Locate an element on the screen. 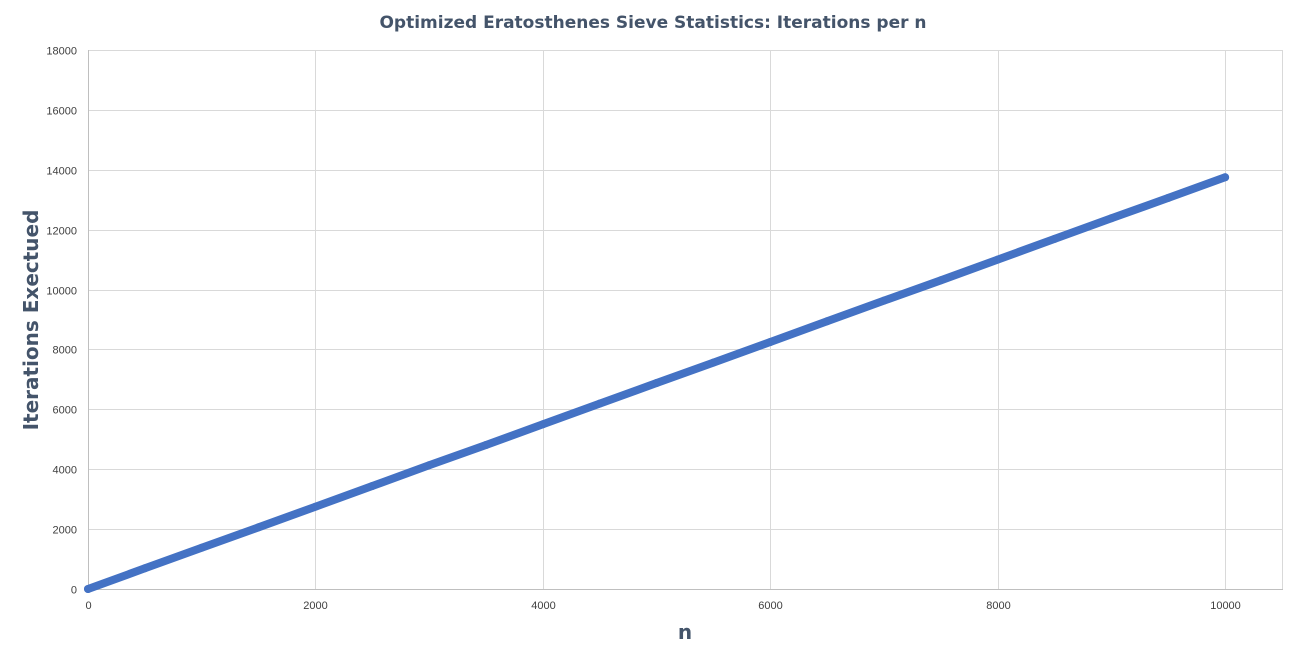 Image resolution: width=1306 pixels, height=658 pixels. x-tick-label: 2000 is located at coordinates (315, 606).